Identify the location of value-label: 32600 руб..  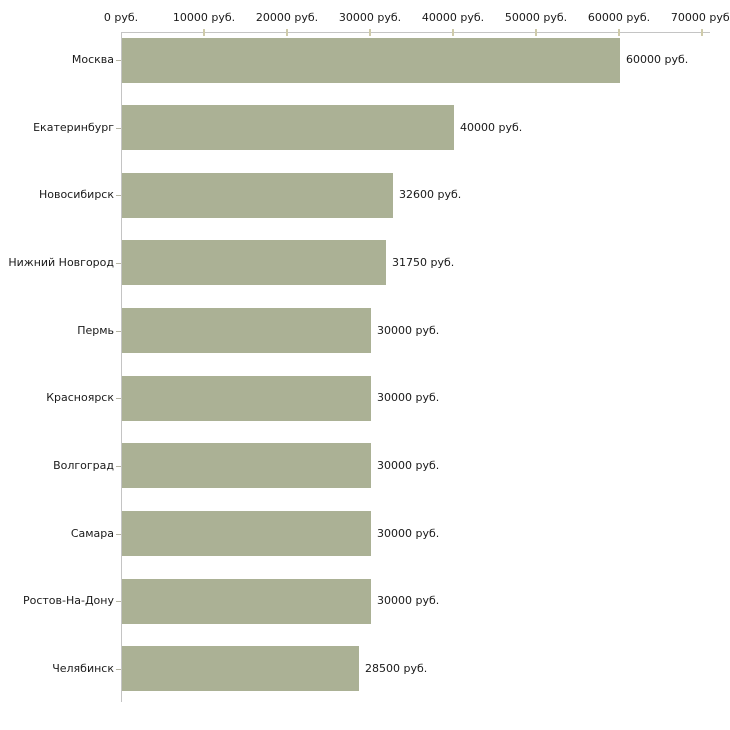
(430, 195).